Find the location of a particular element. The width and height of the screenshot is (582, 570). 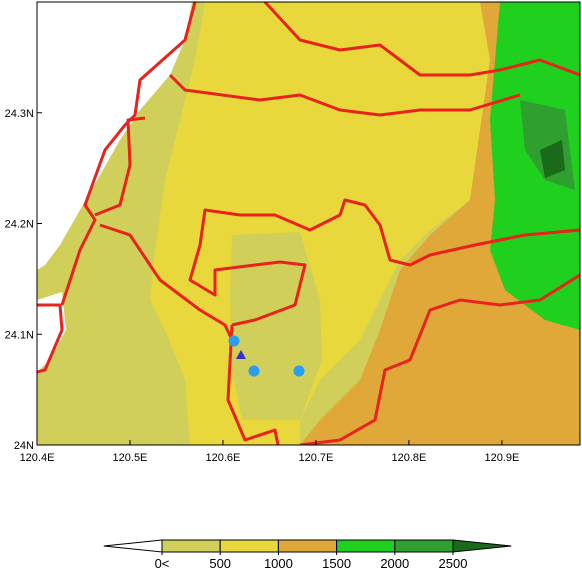

x-tick-label: 120.8E is located at coordinates (408, 458).